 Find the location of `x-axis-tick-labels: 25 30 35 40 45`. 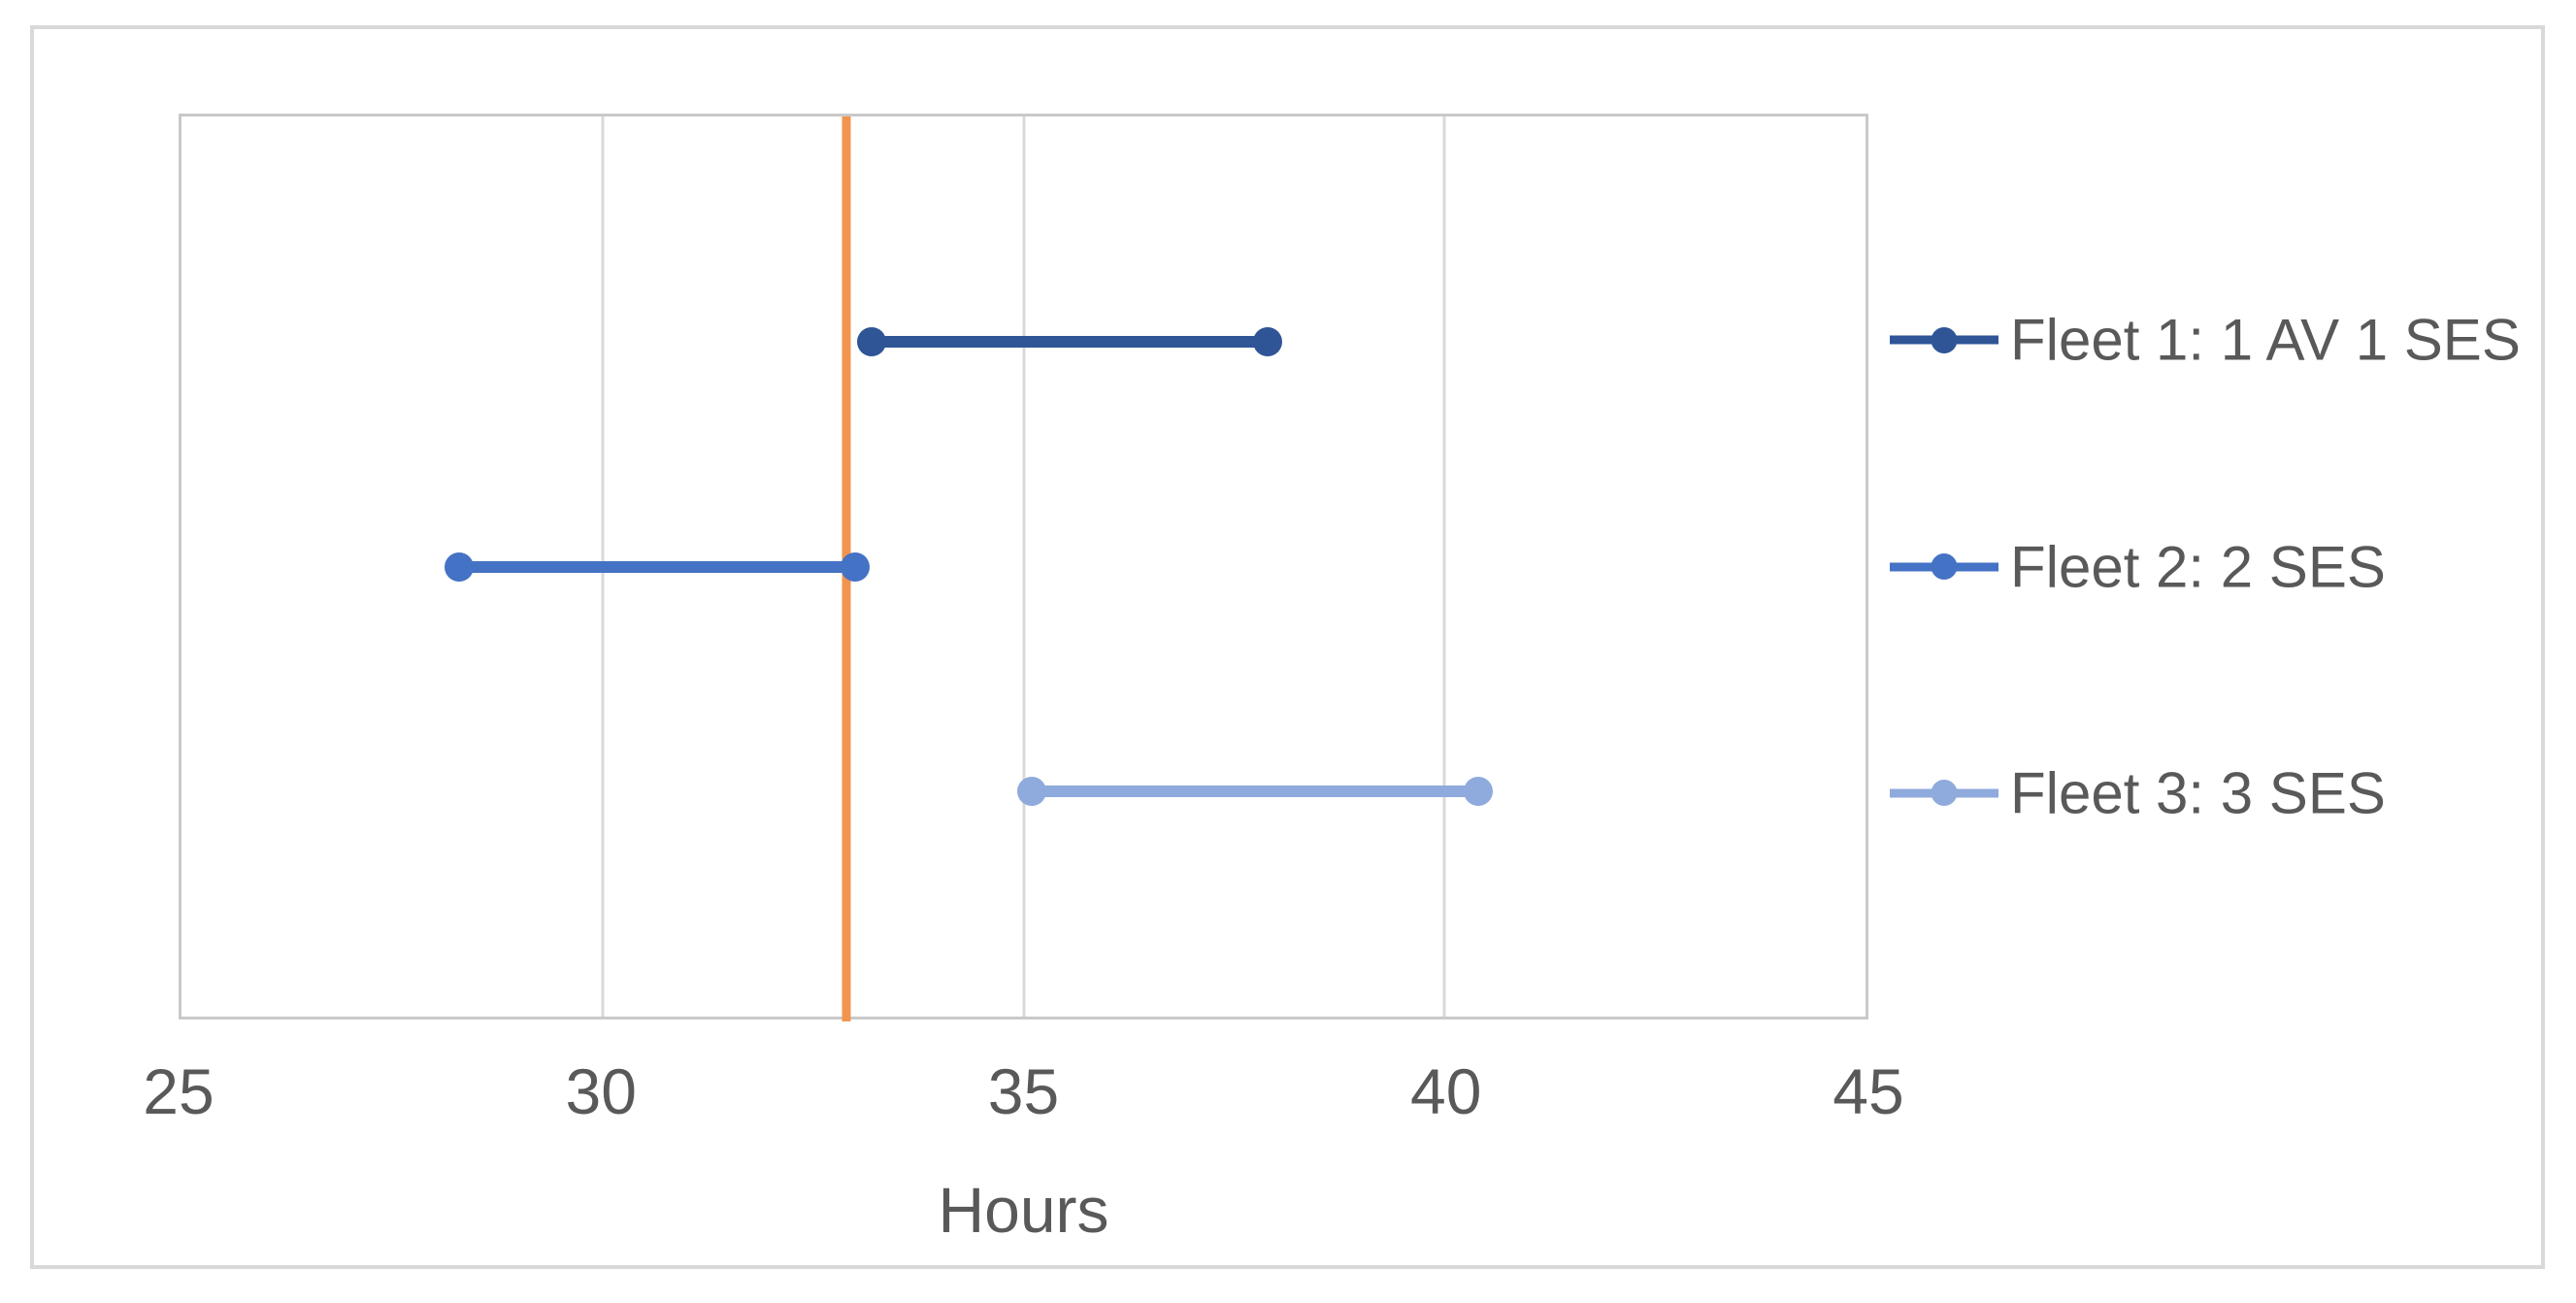

x-axis-tick-labels: 25 30 35 40 45 is located at coordinates (1023, 1091).